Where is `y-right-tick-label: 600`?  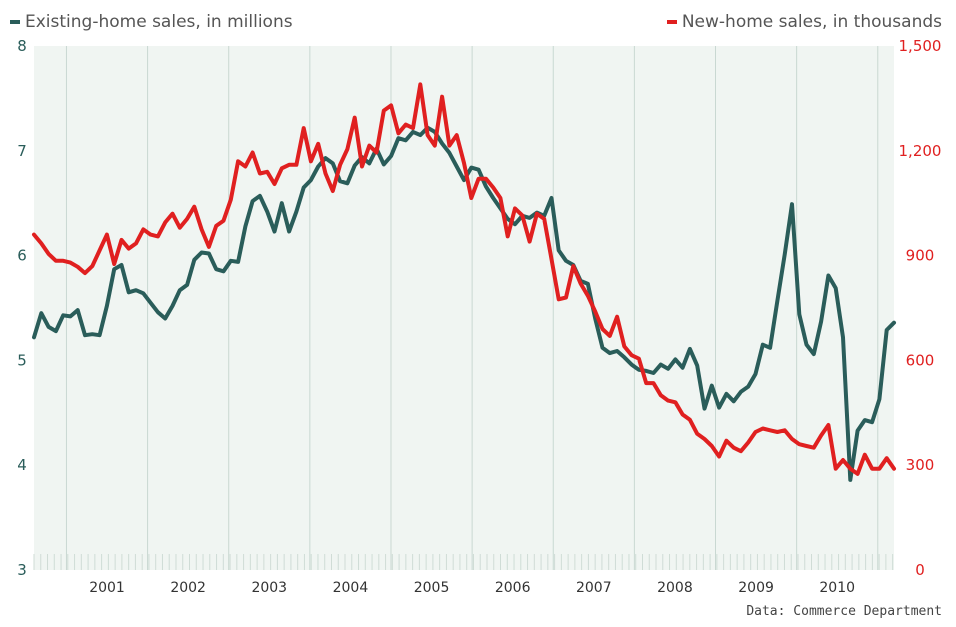 y-right-tick-label: 600 is located at coordinates (920, 360).